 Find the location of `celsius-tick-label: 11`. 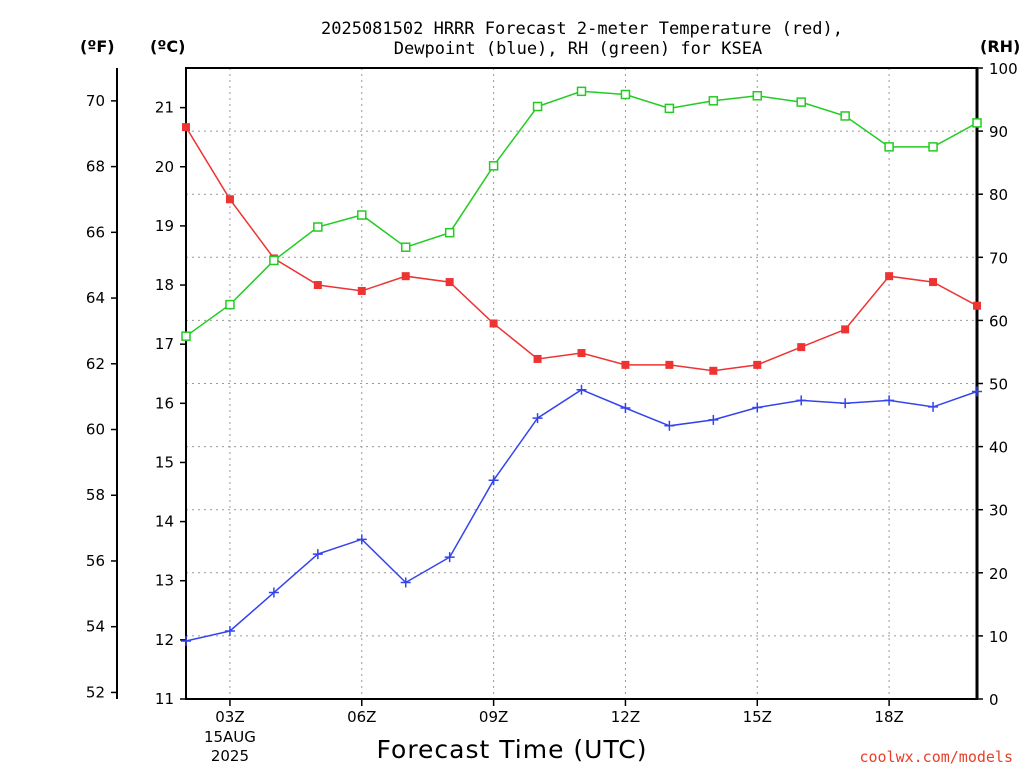

celsius-tick-label: 11 is located at coordinates (164, 699).